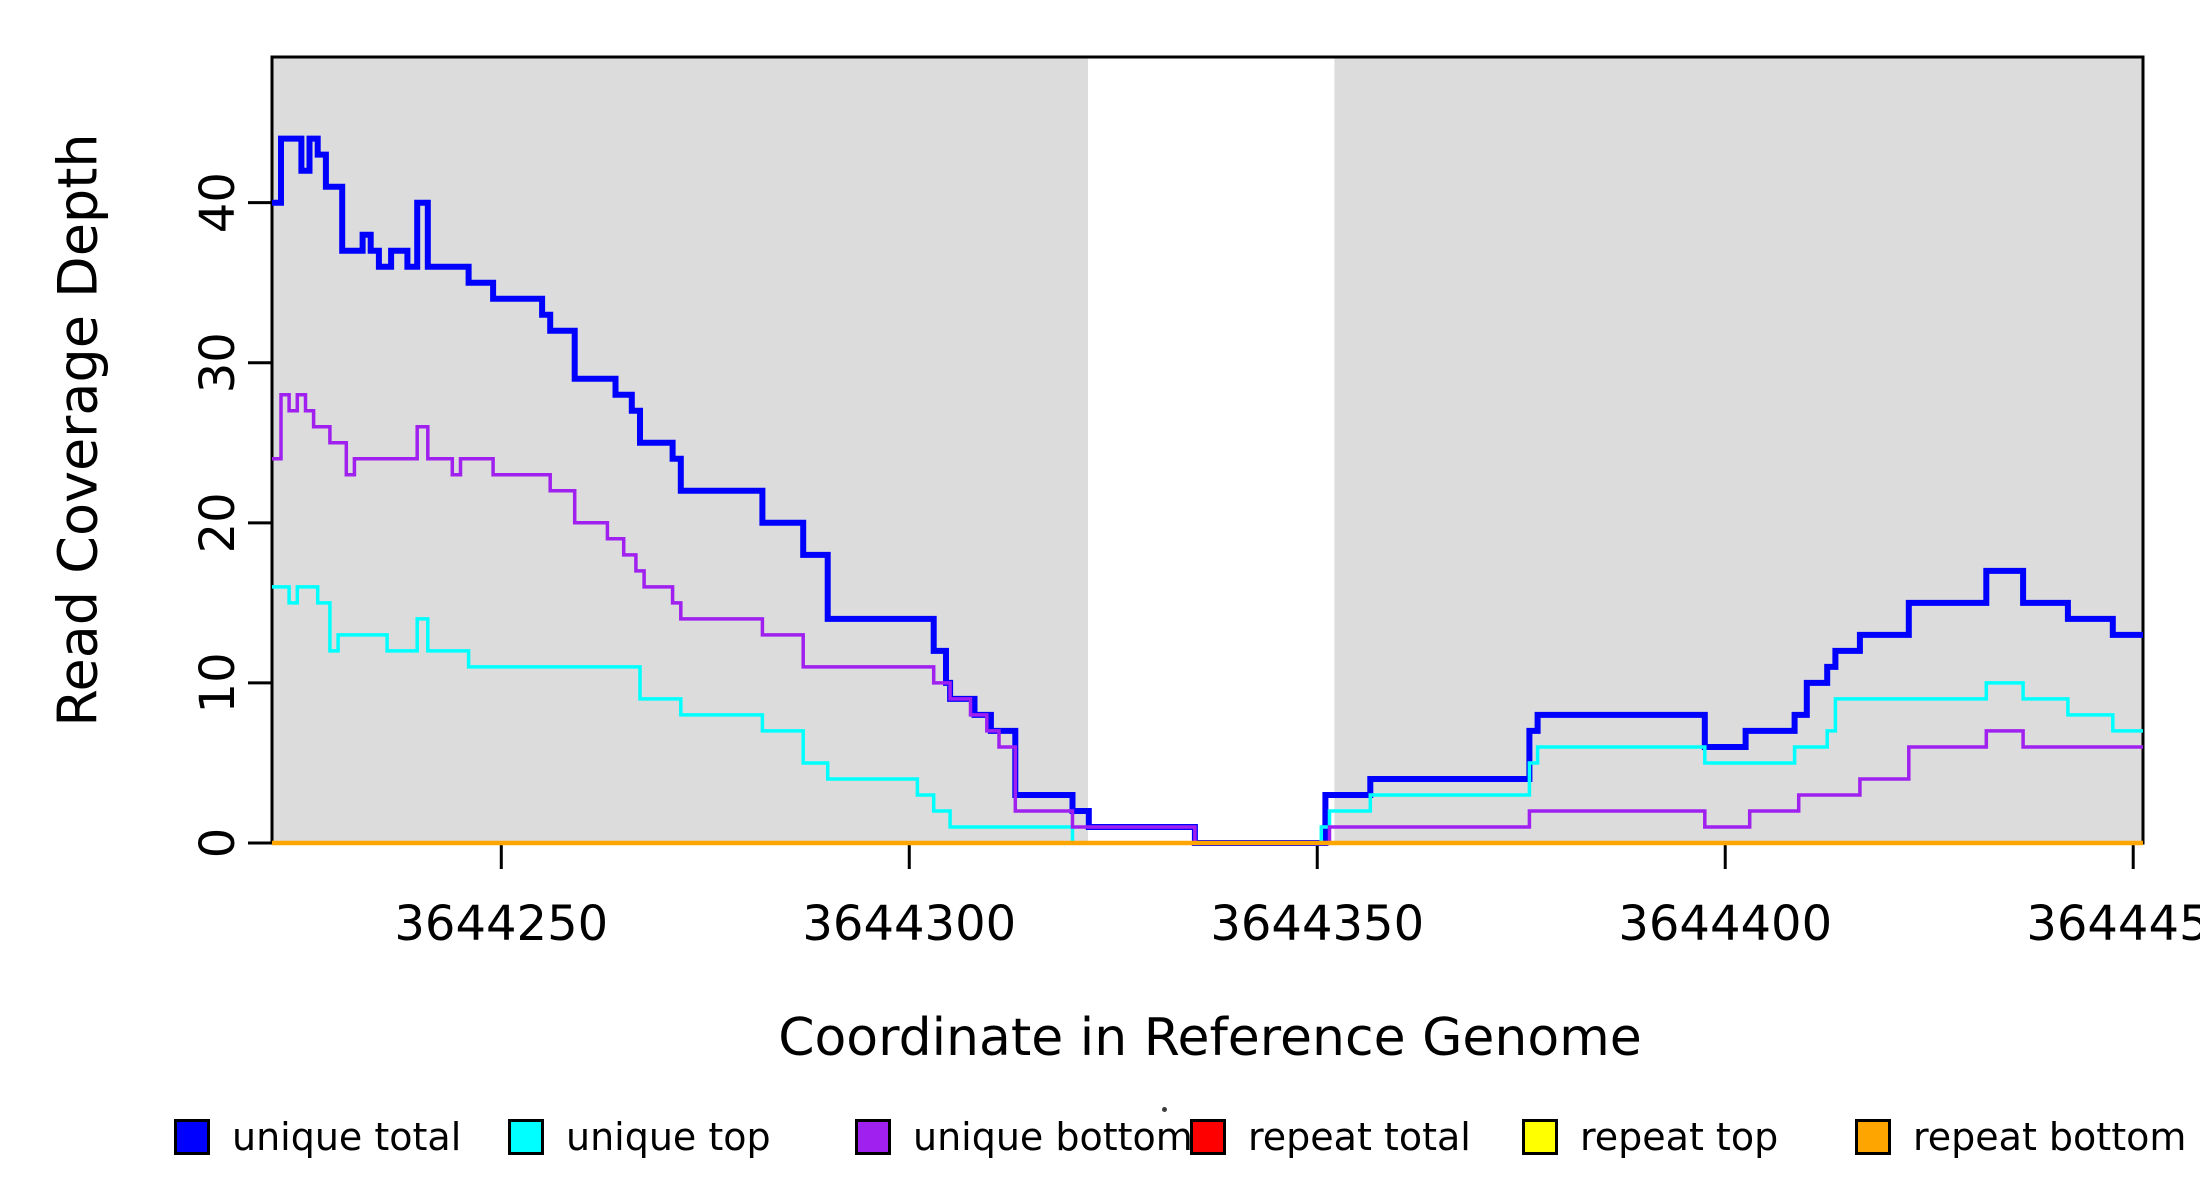 The height and width of the screenshot is (1200, 2200). I want to click on y-axis-title: Read Coverage Depth, so click(78, 430).